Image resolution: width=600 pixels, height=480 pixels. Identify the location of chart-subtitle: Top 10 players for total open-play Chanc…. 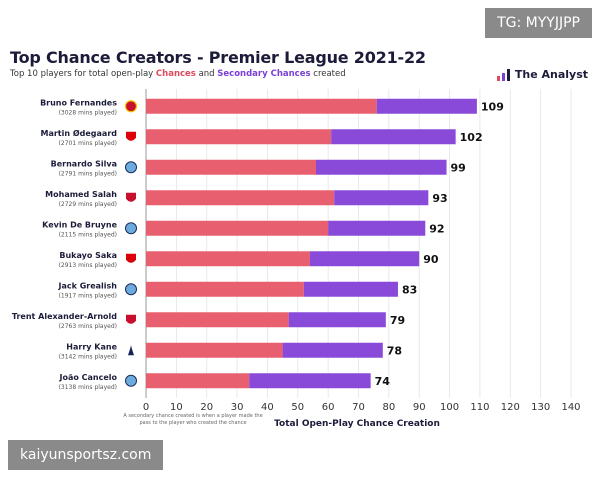
(178, 74).